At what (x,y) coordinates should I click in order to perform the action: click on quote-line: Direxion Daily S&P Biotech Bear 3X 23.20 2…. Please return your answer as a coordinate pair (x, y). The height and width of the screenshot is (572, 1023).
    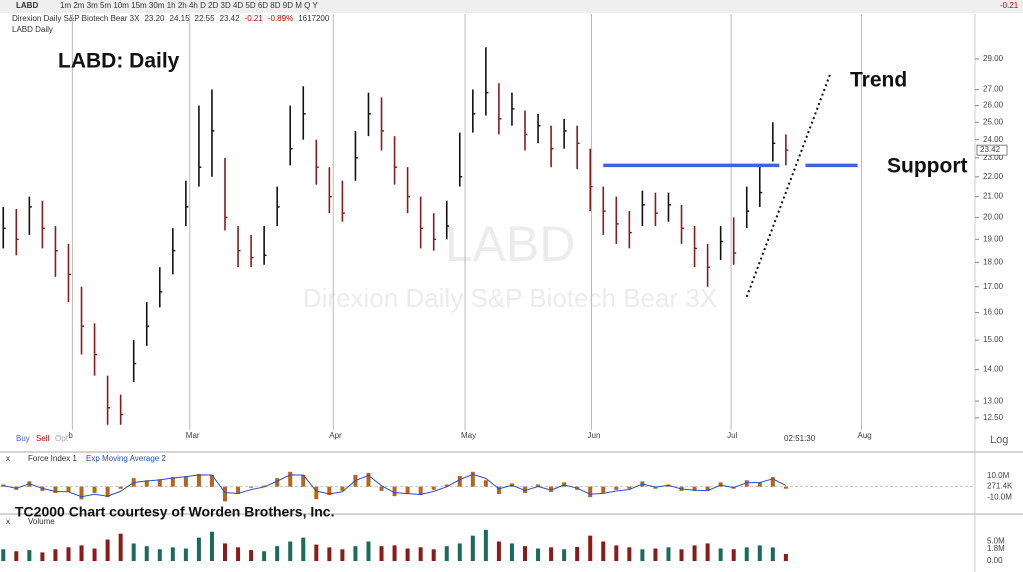
    Looking at the image, I should click on (171, 18).